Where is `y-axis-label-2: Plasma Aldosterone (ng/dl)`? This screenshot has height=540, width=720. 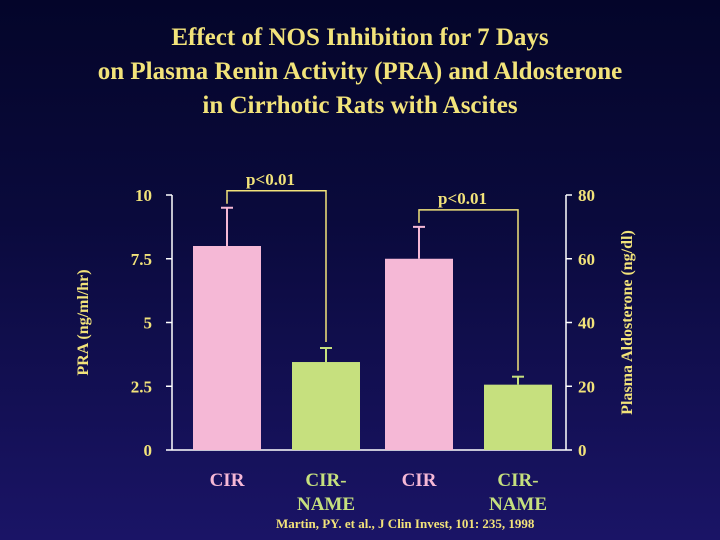
y-axis-label-2: Plasma Aldosterone (ng/dl) is located at coordinates (627, 322).